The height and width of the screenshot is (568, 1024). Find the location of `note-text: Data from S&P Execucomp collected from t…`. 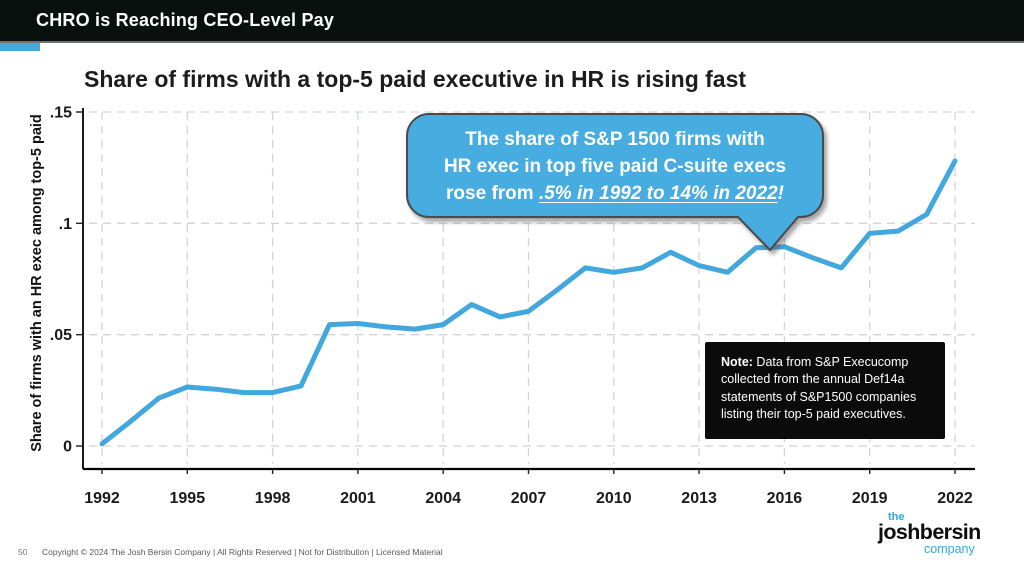

note-text: Data from S&P Execucomp collected from t… is located at coordinates (819, 388).